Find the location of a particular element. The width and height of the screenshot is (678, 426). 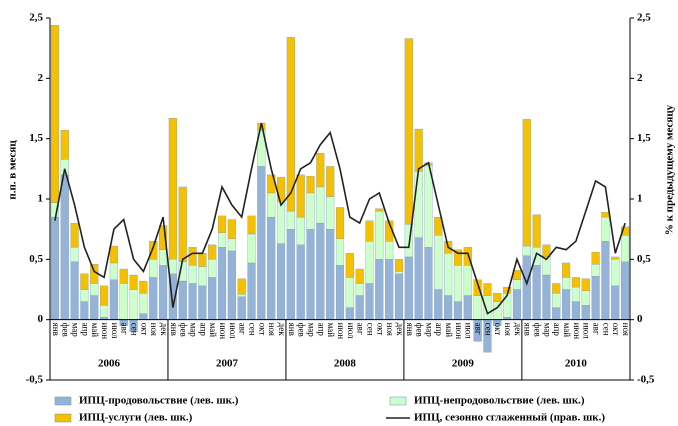

y-tick-label: 2 is located at coordinates (41, 78).